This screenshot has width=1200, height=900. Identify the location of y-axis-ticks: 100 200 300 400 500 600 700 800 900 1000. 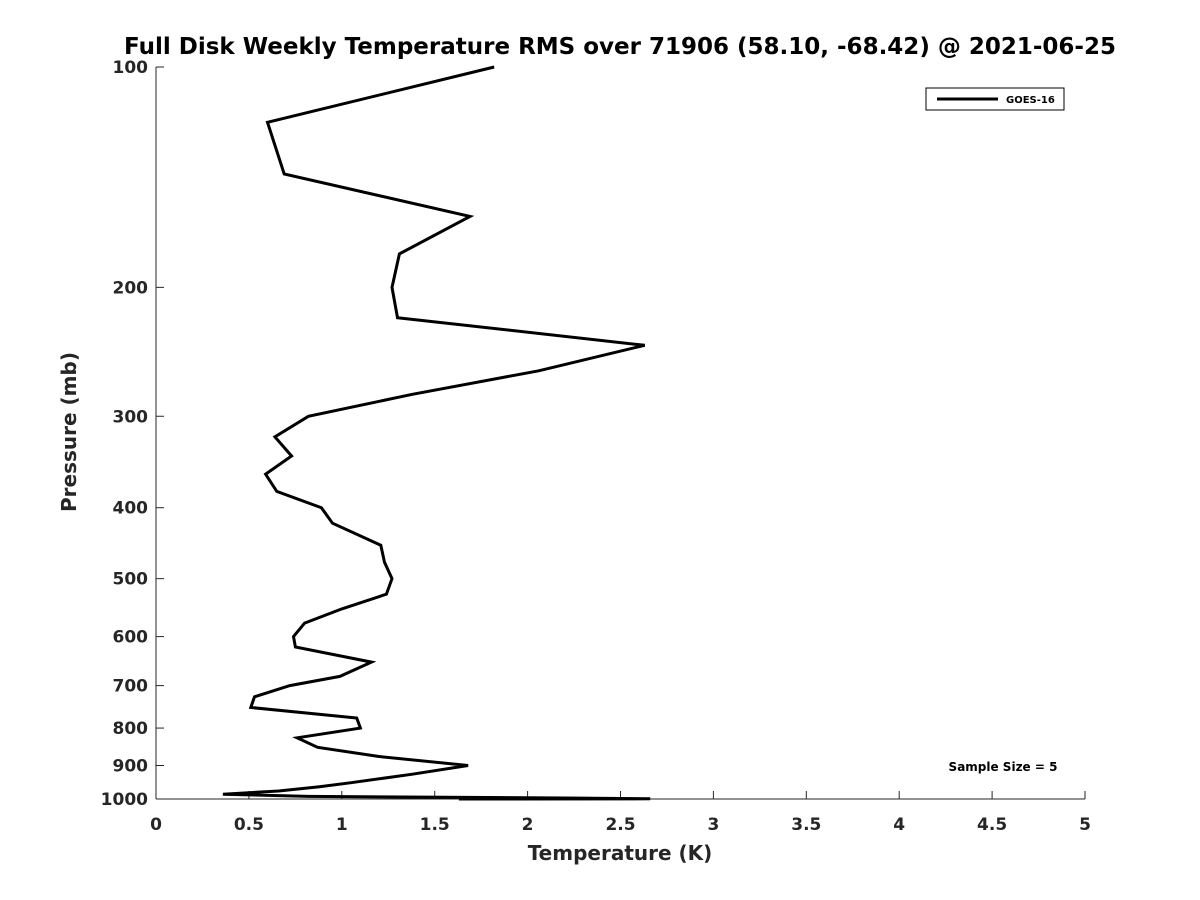
(132, 434).